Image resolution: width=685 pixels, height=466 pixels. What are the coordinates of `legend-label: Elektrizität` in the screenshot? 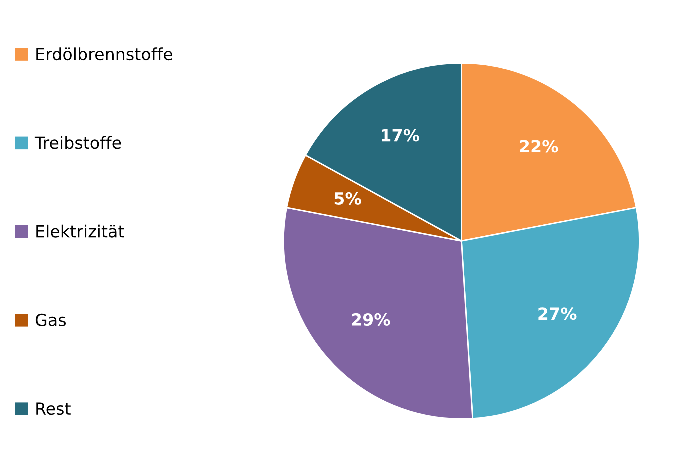 It's located at (80, 231).